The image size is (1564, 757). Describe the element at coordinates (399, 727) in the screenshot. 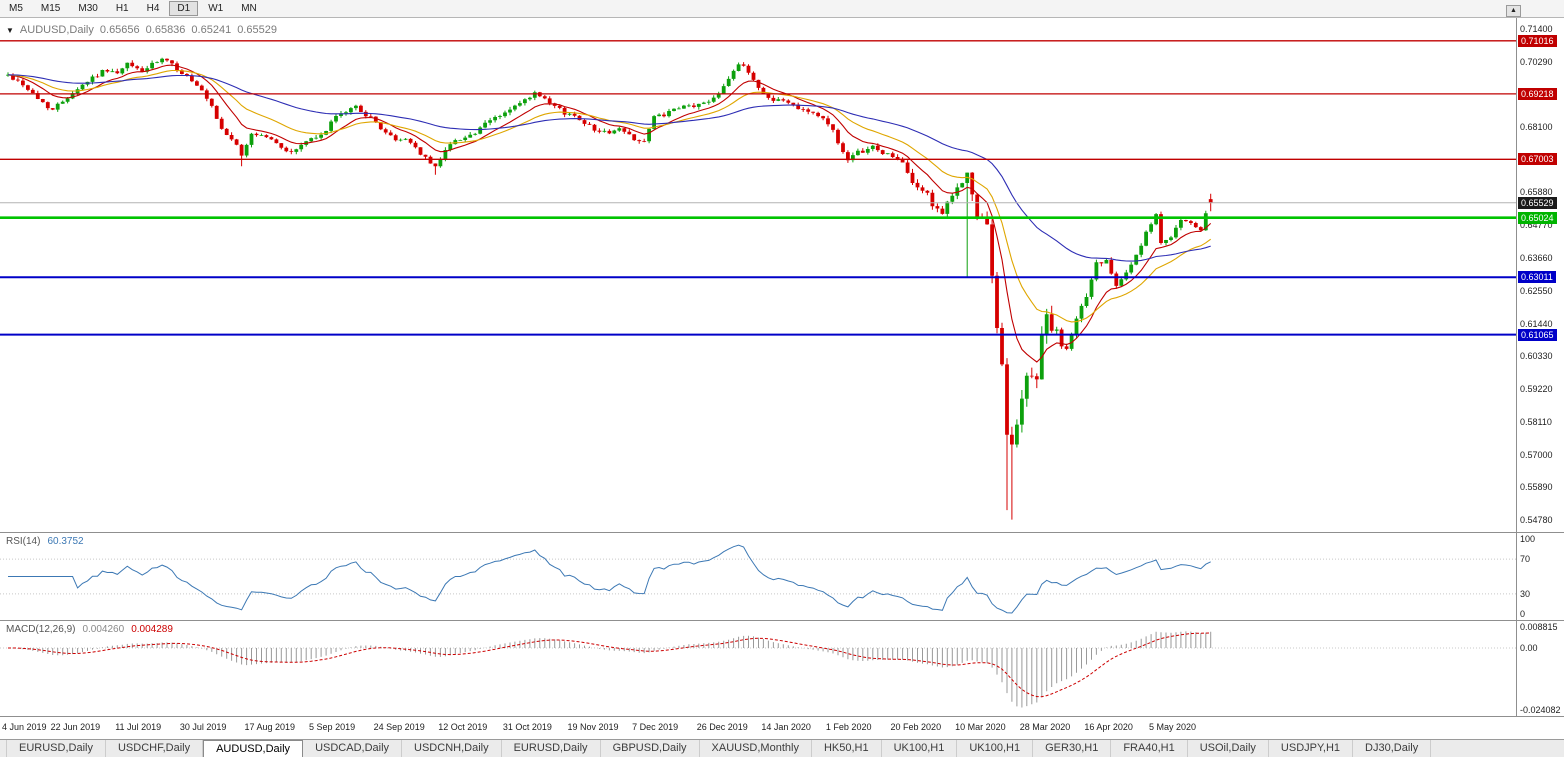

I see `time-label: 24 Sep 2019` at that location.